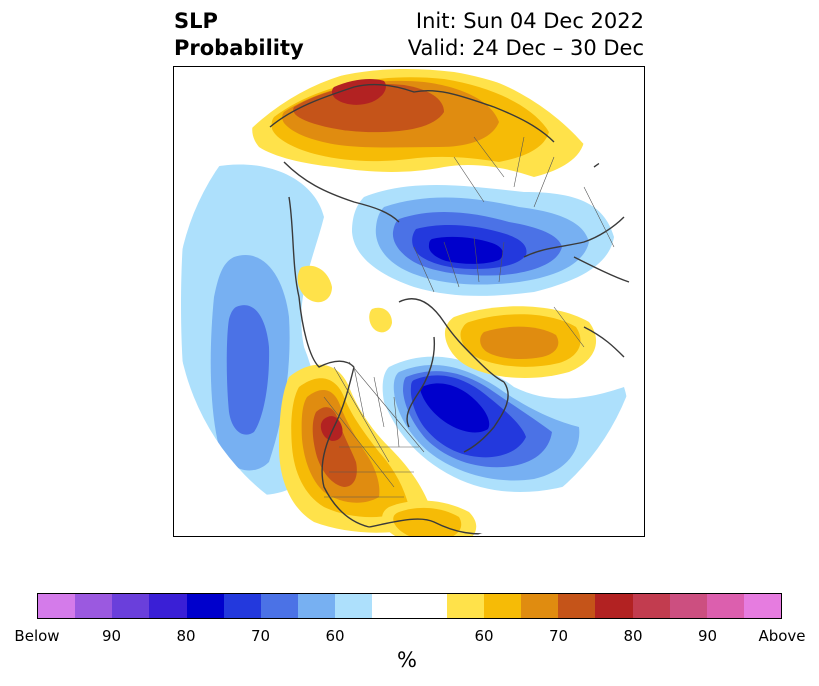 Image resolution: width=819 pixels, height=686 pixels. Describe the element at coordinates (782, 636) in the screenshot. I see `colorbar-tick-label: Above` at that location.